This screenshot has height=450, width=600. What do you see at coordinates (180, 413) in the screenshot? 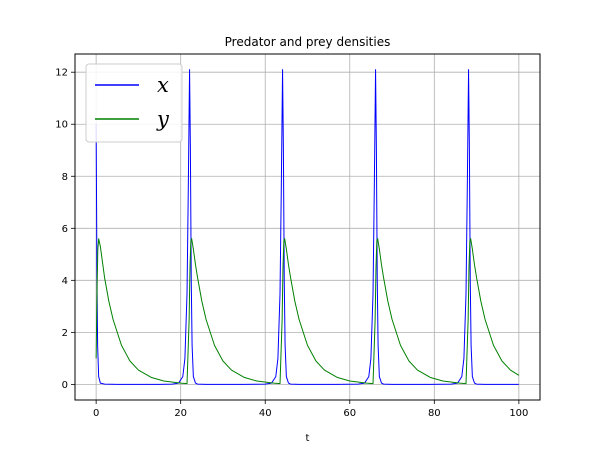
I see `x-tick-label: 20` at bounding box center [180, 413].